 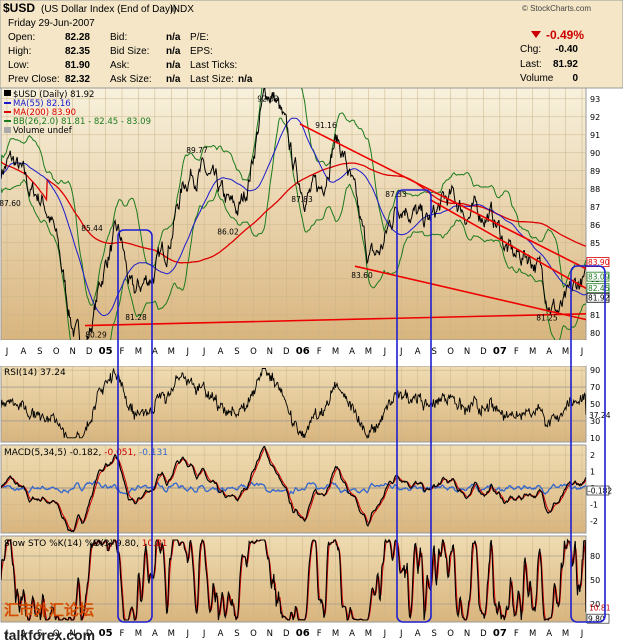 What do you see at coordinates (286, 352) in the screenshot?
I see `x-tick-label: D` at bounding box center [286, 352].